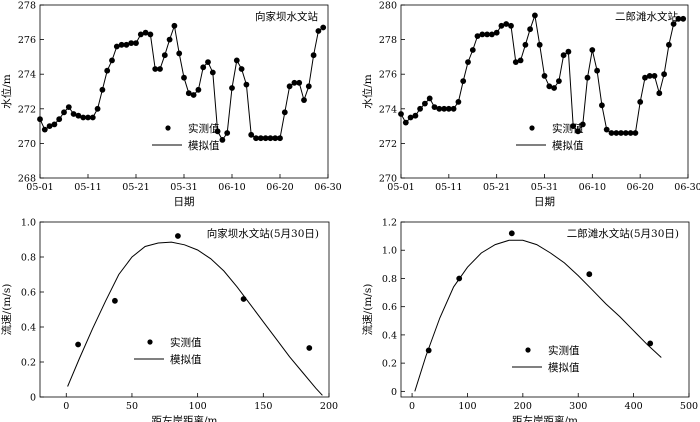 This screenshot has width=700, height=422. What do you see at coordinates (448, 187) in the screenshot?
I see `x-tick-label: 05-11` at bounding box center [448, 187].